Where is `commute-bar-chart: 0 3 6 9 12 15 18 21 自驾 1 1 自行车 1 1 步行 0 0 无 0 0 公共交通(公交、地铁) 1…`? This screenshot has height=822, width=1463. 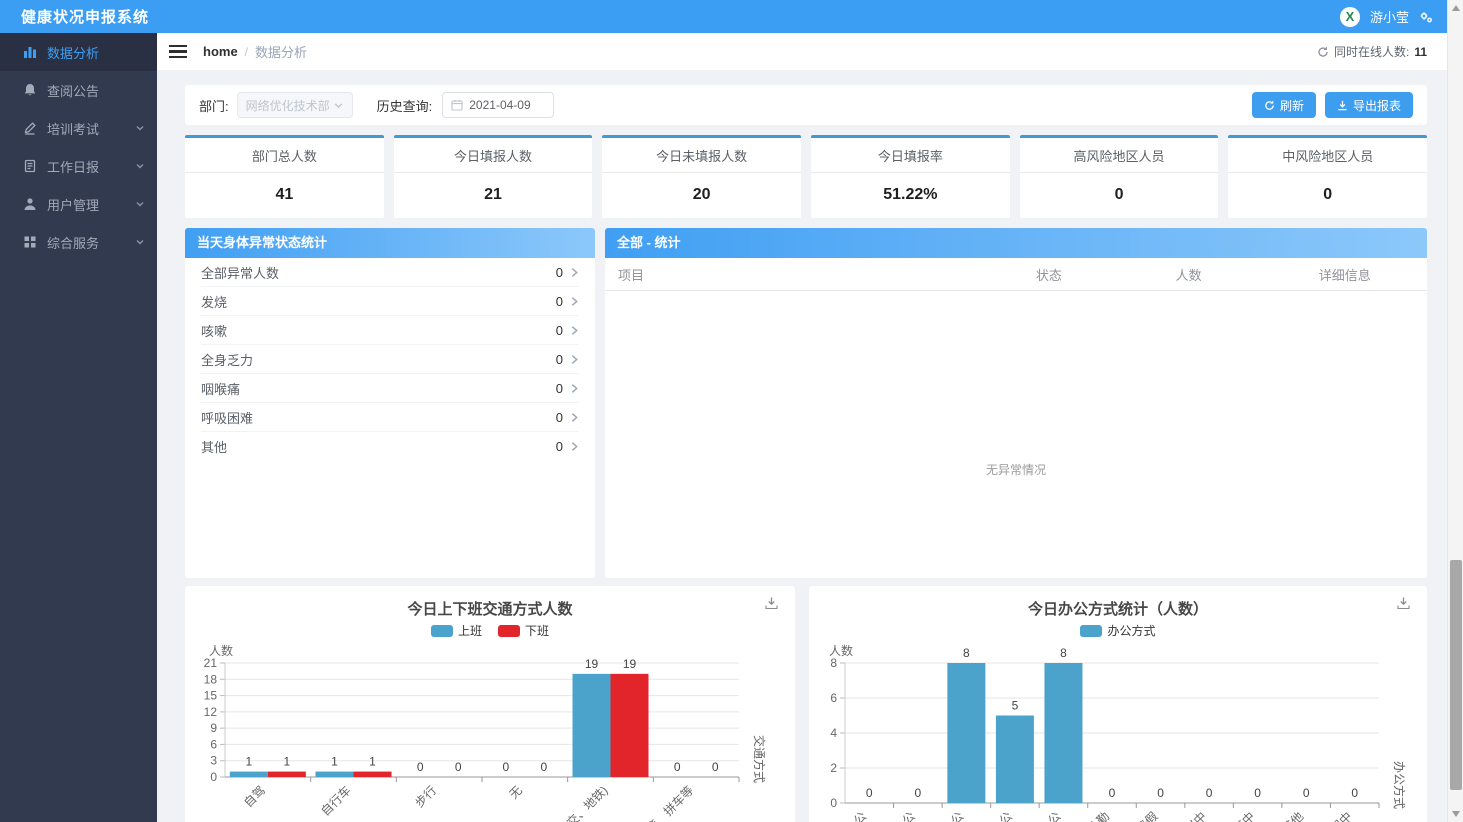 commute-bar-chart: 0 3 6 9 12 15 18 21 自驾 1 1 自行车 1 1 步行 0 0 无 0 0 公共交通(公交、地铁) 1… is located at coordinates (485, 731).